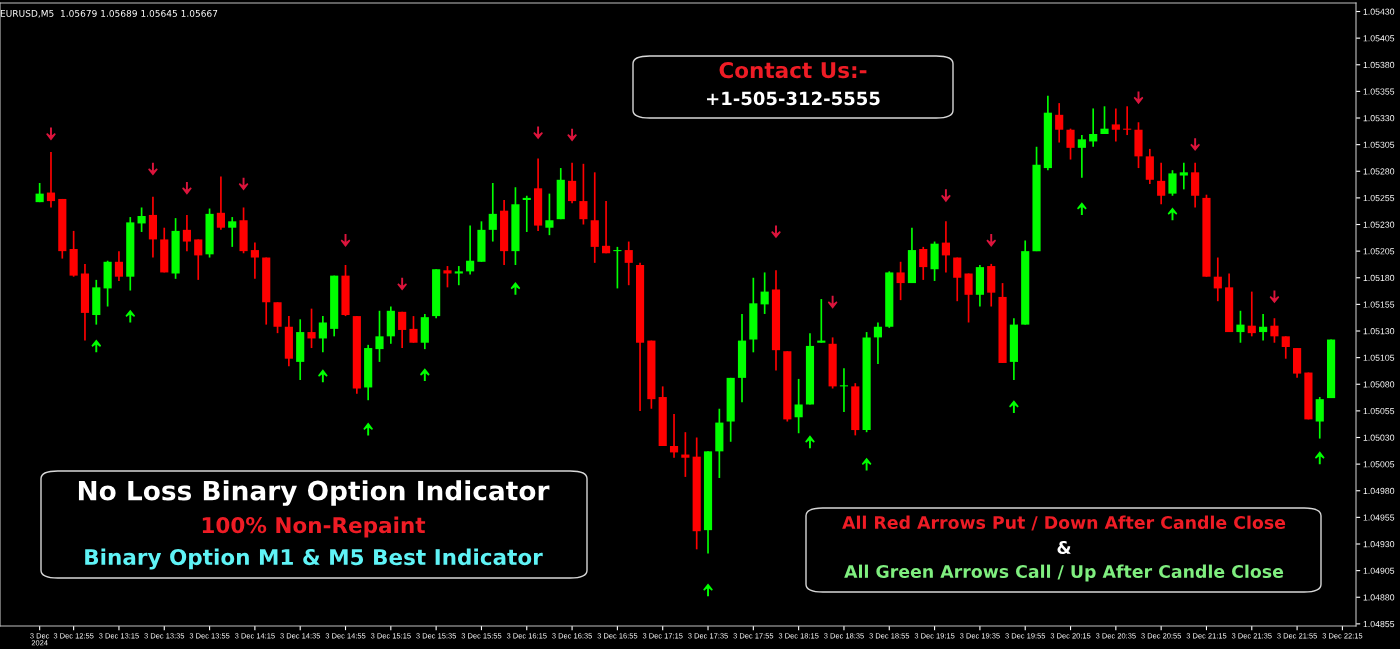 Image resolution: width=1400 pixels, height=649 pixels. What do you see at coordinates (1379, 278) in the screenshot?
I see `y-tick-label: 1.05180` at bounding box center [1379, 278].